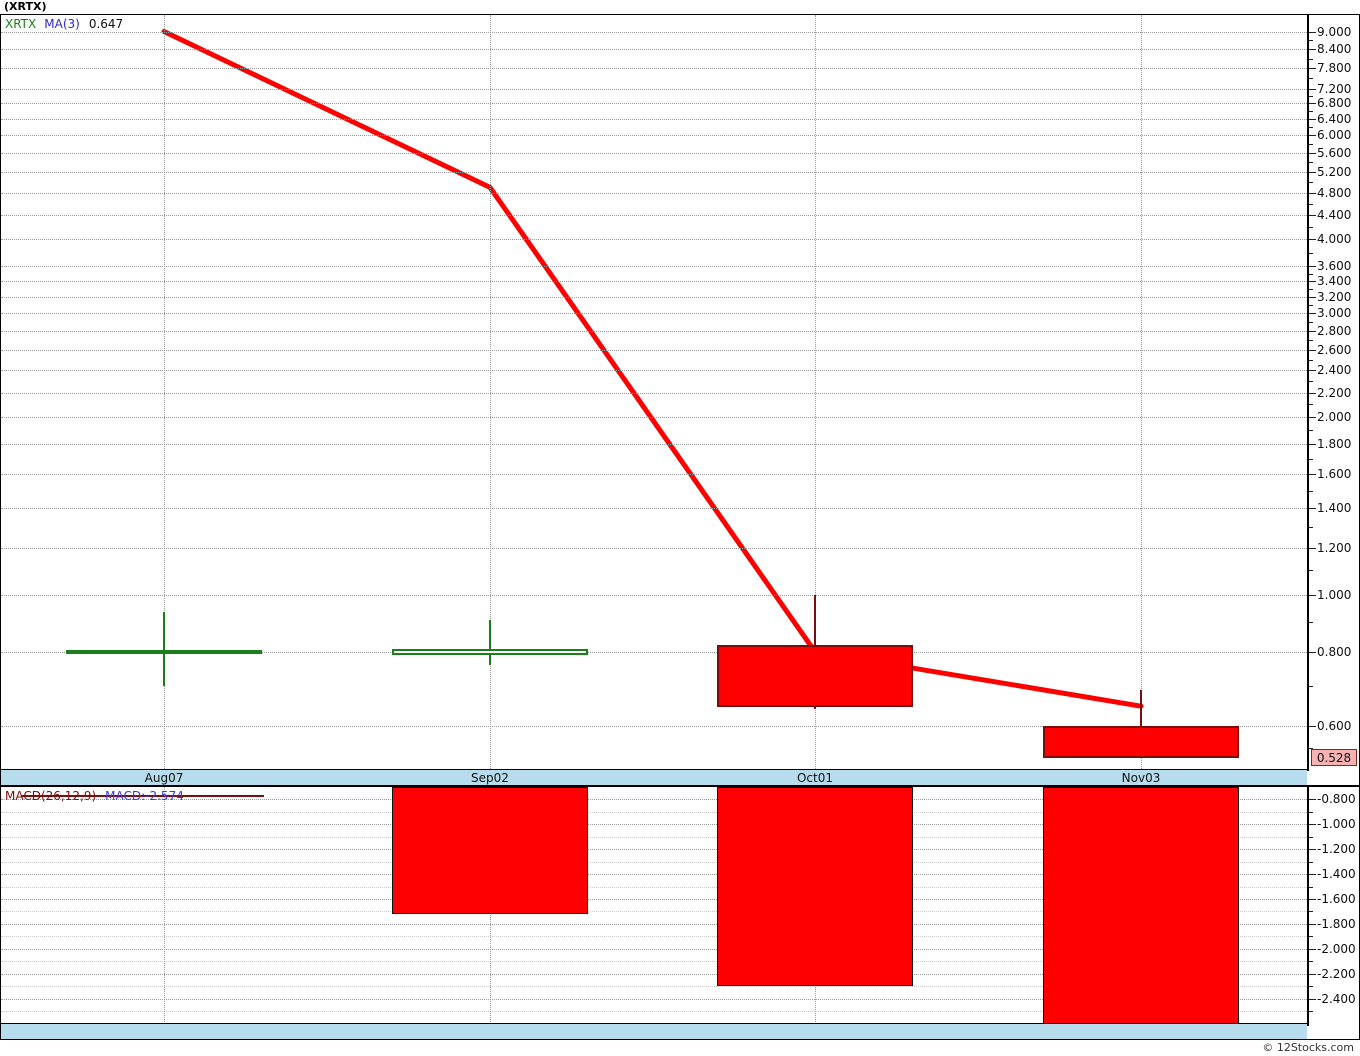 The height and width of the screenshot is (1056, 1360). What do you see at coordinates (1334, 758) in the screenshot?
I see `last-price-tag: 0.528` at bounding box center [1334, 758].